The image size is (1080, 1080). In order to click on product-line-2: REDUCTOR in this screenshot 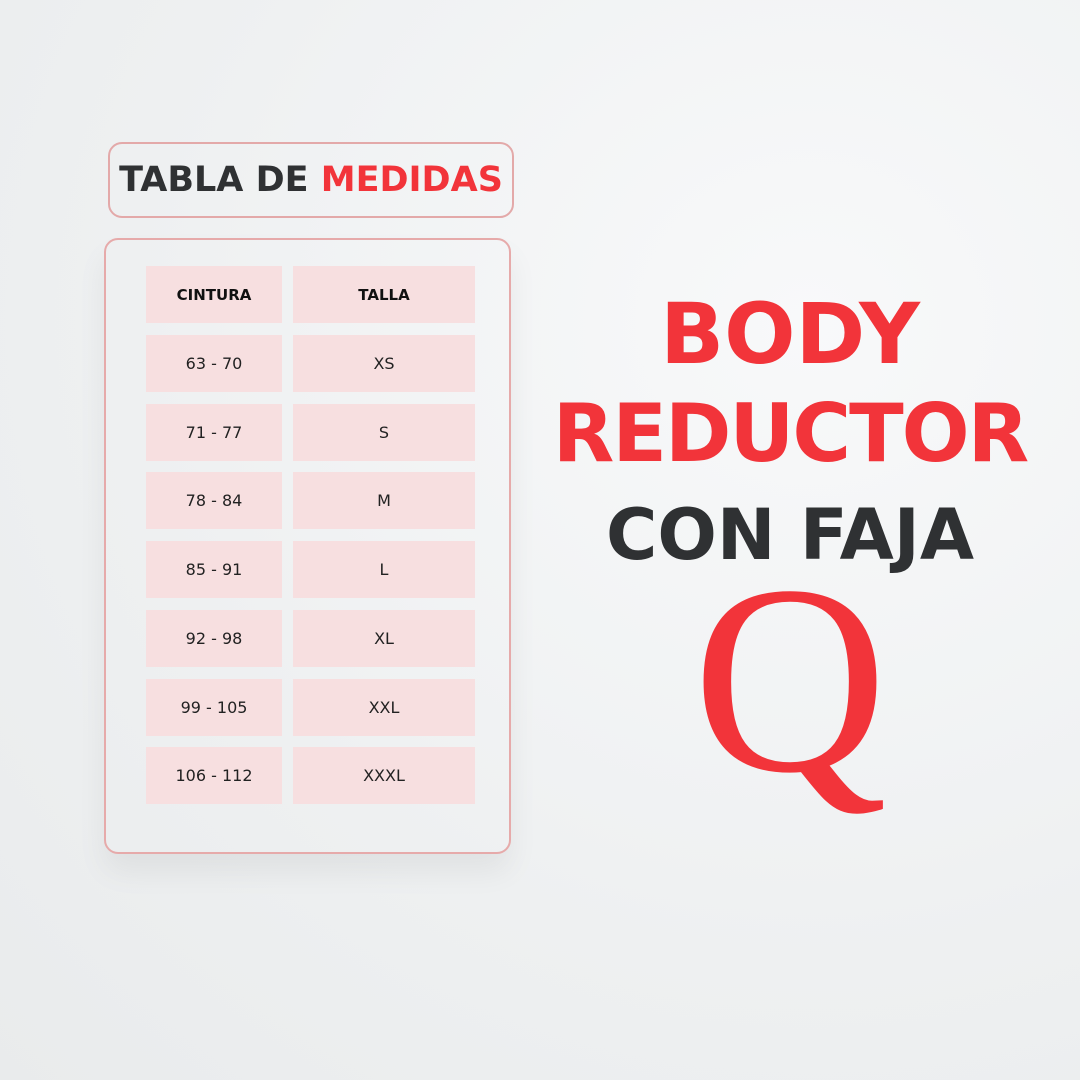, I will do `click(791, 433)`.